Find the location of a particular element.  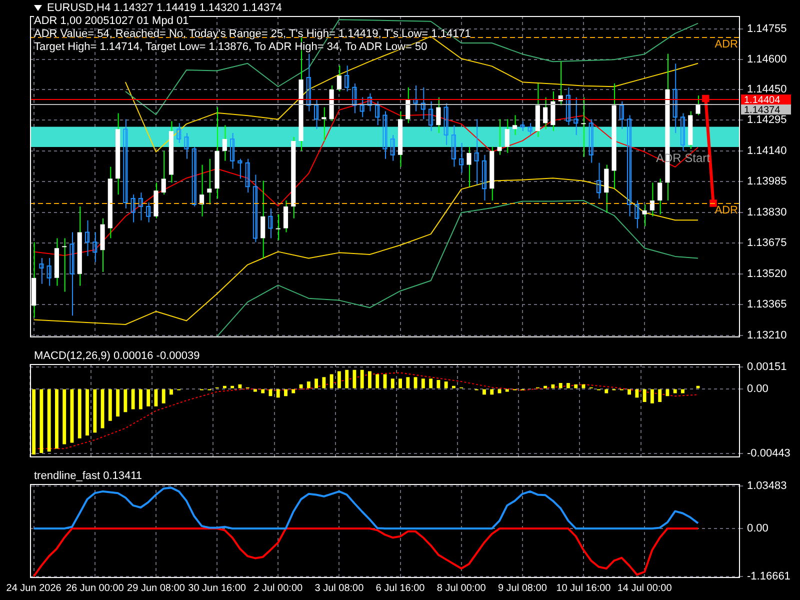

y-tick-label: 1.14295 is located at coordinates (767, 120).